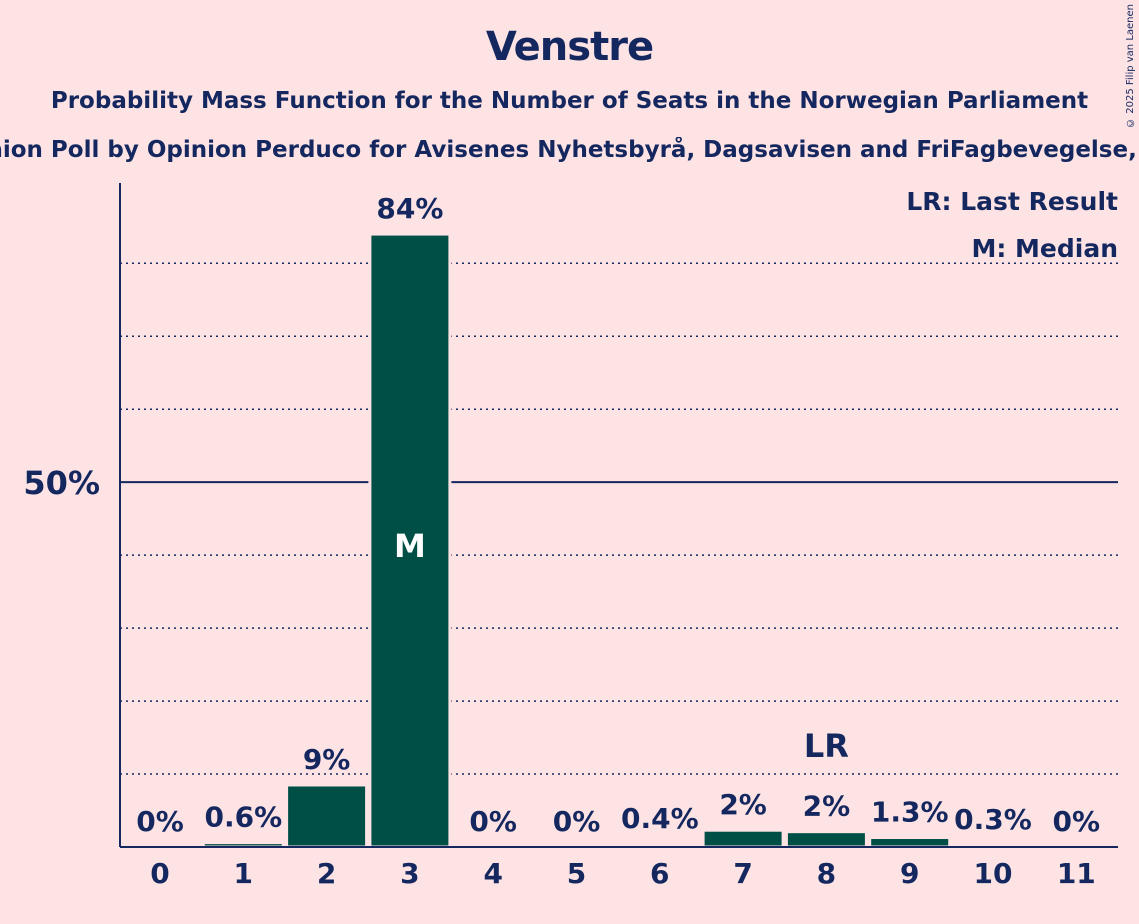 The width and height of the screenshot is (1139, 924). Describe the element at coordinates (1012, 201) in the screenshot. I see `legend-entry: LR: Last Result` at that location.